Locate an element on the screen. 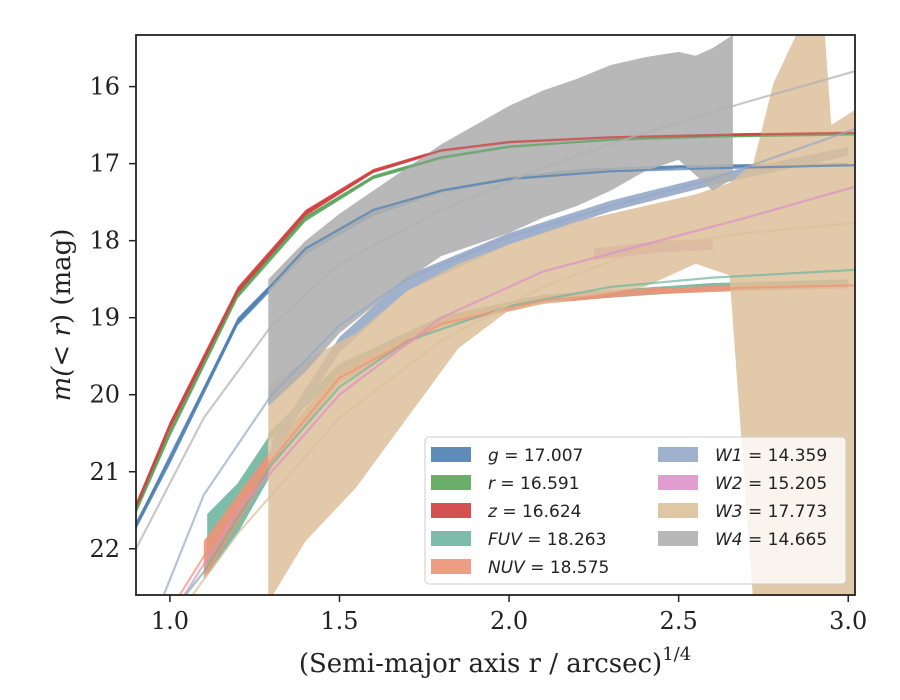 This screenshot has height=700, width=900. y-tick-label: 22 is located at coordinates (104, 549).